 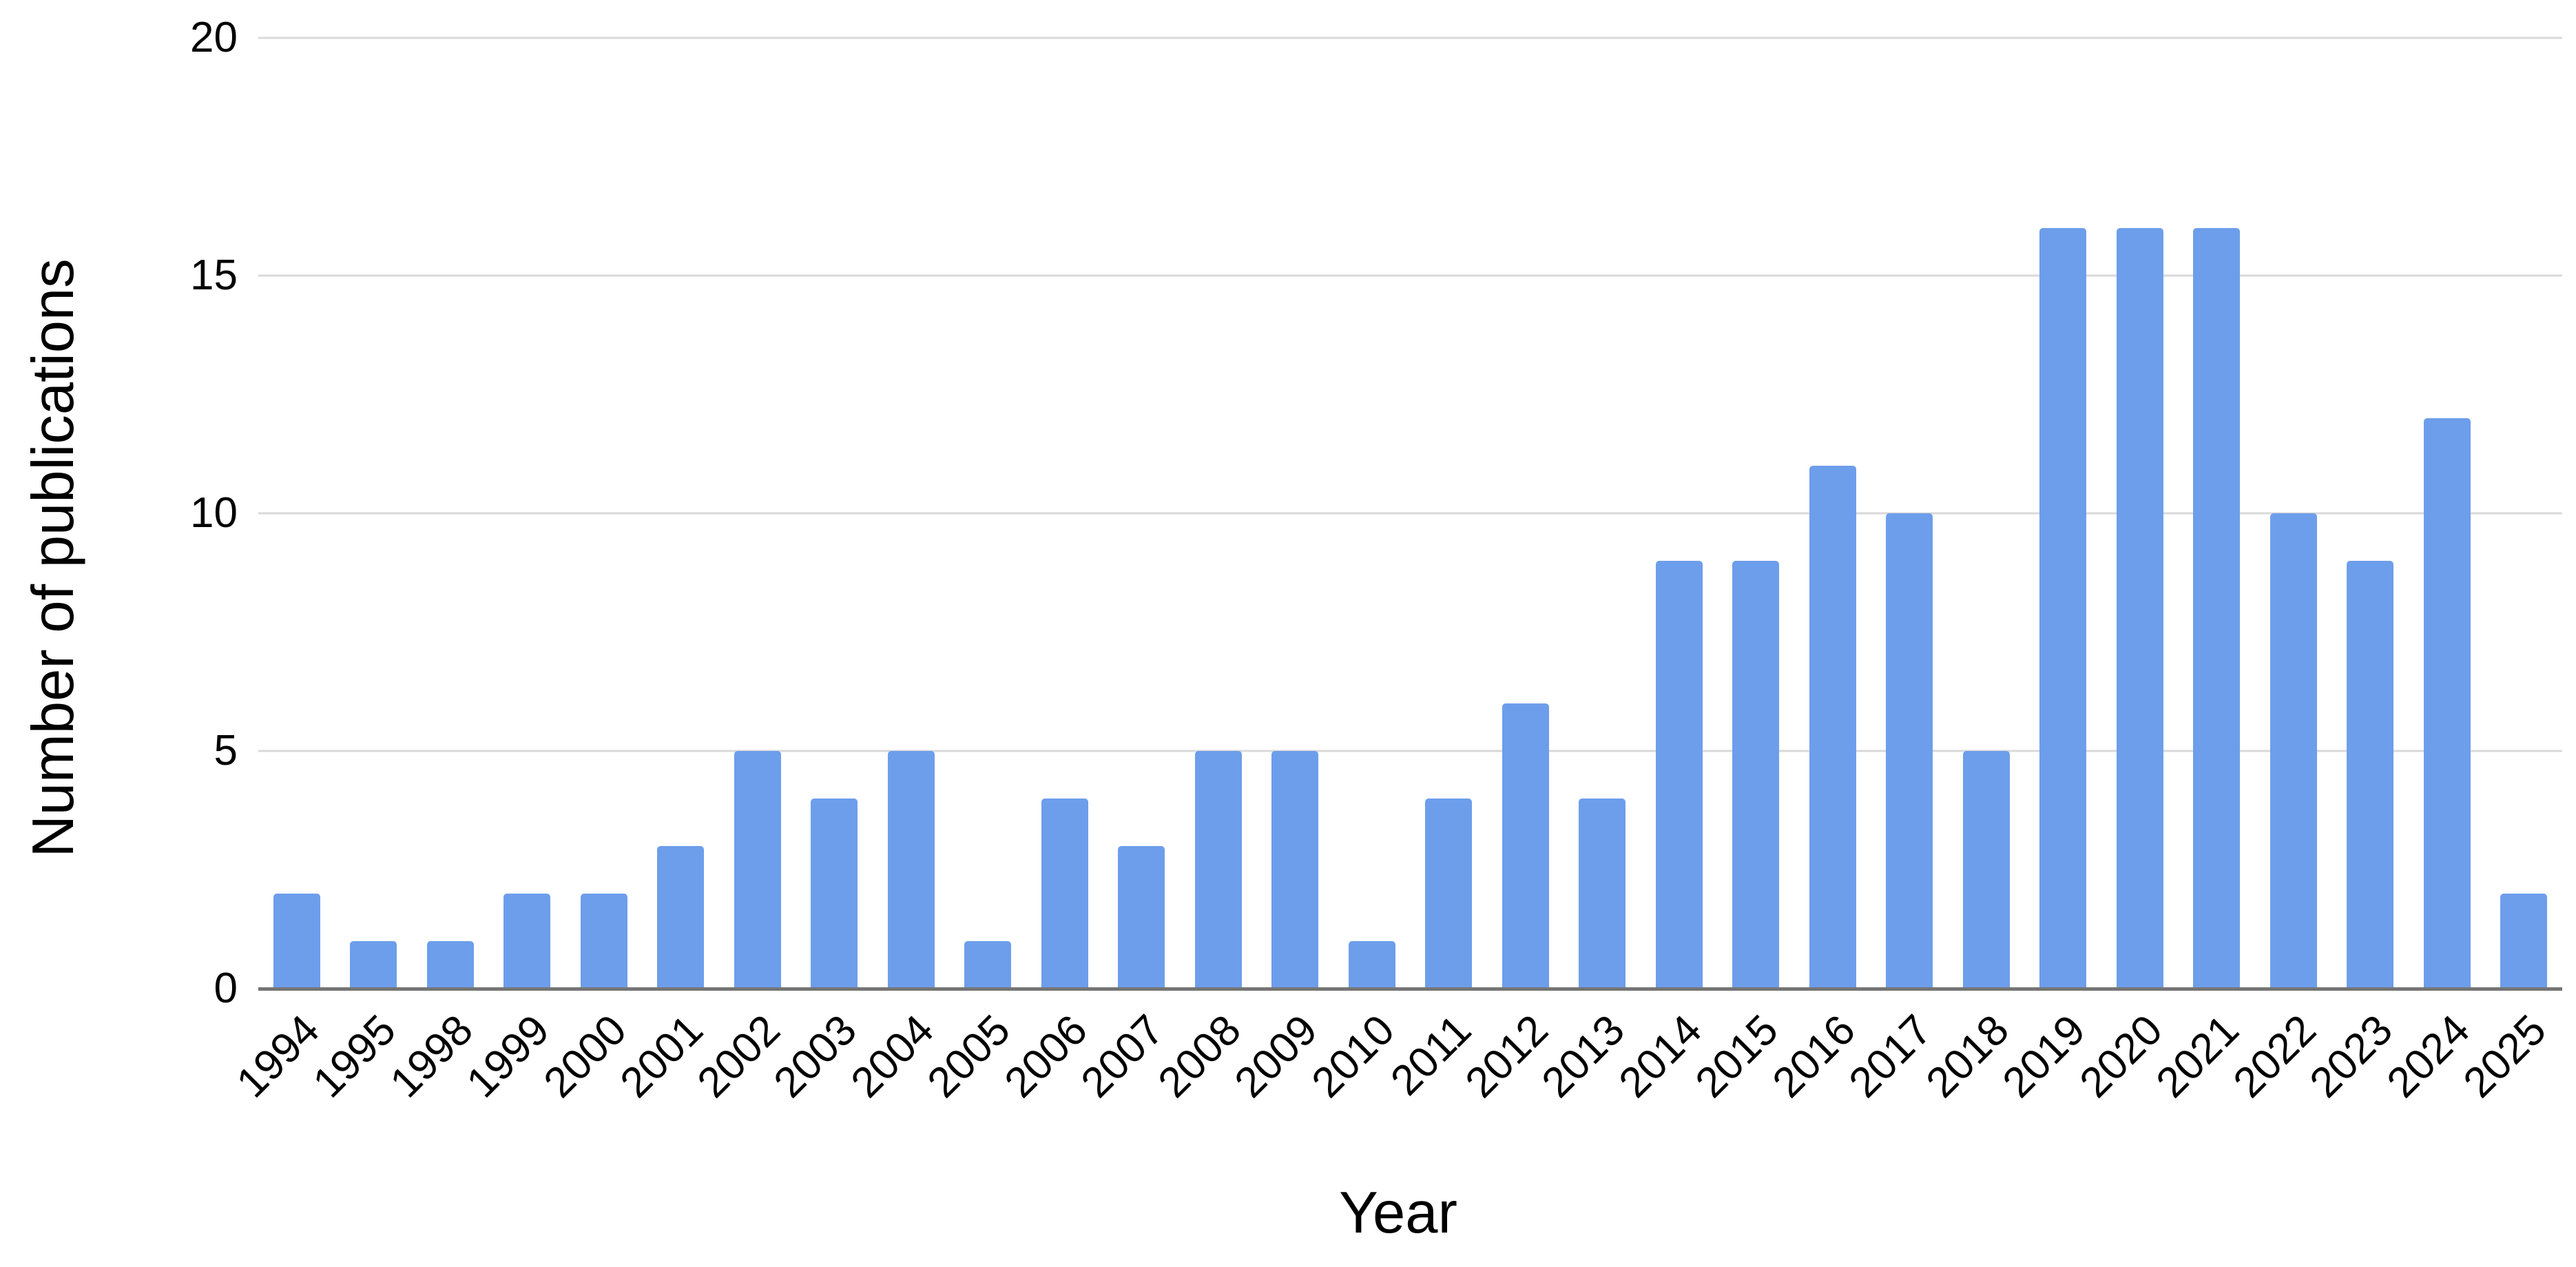 What do you see at coordinates (1410, 989) in the screenshot?
I see `x-axis-line` at bounding box center [1410, 989].